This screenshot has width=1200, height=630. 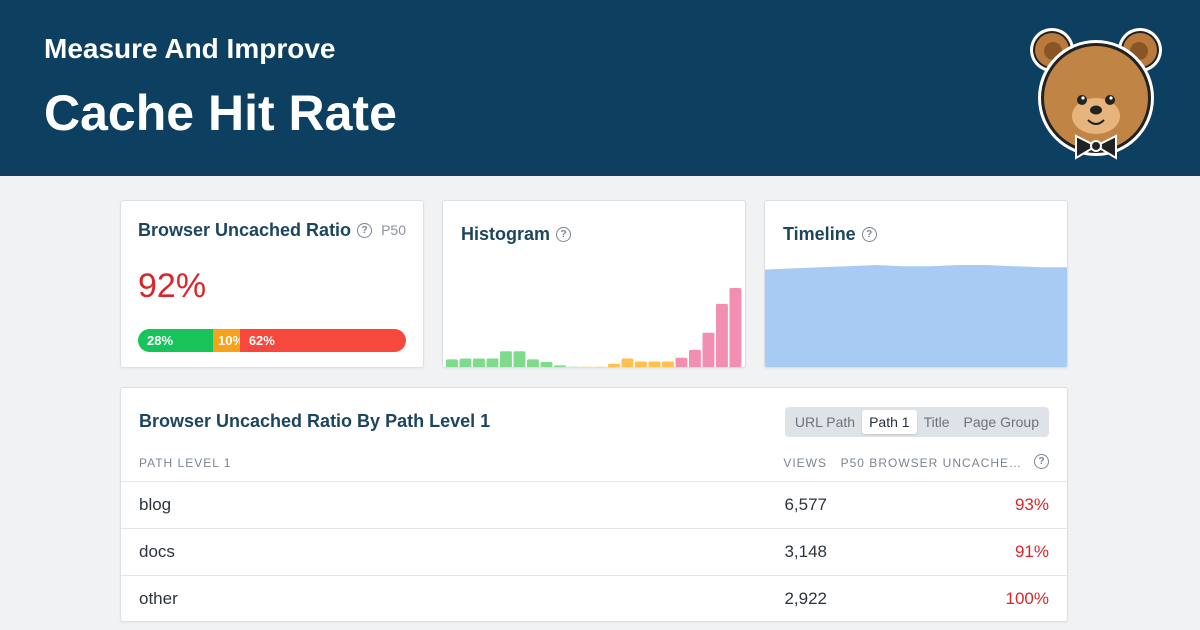 What do you see at coordinates (315, 421) in the screenshot?
I see `table-card-title: Browser Uncached Ratio By Path Level 1` at bounding box center [315, 421].